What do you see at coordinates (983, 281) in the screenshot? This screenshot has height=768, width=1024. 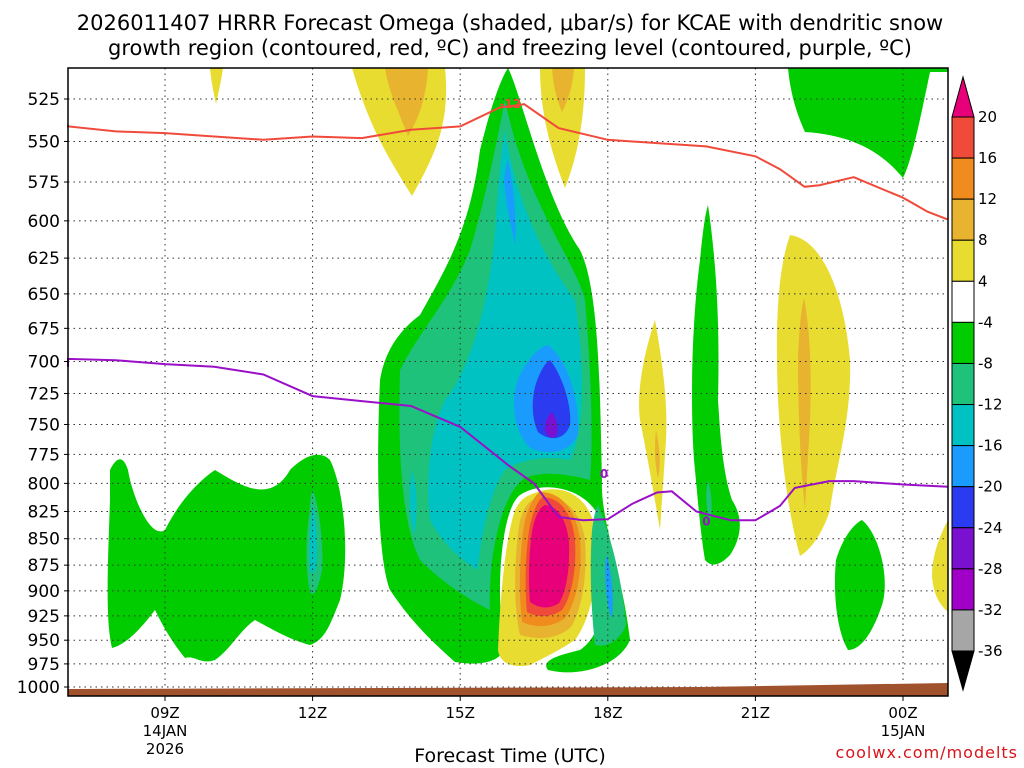 I see `colorbar-label: 4` at bounding box center [983, 281].